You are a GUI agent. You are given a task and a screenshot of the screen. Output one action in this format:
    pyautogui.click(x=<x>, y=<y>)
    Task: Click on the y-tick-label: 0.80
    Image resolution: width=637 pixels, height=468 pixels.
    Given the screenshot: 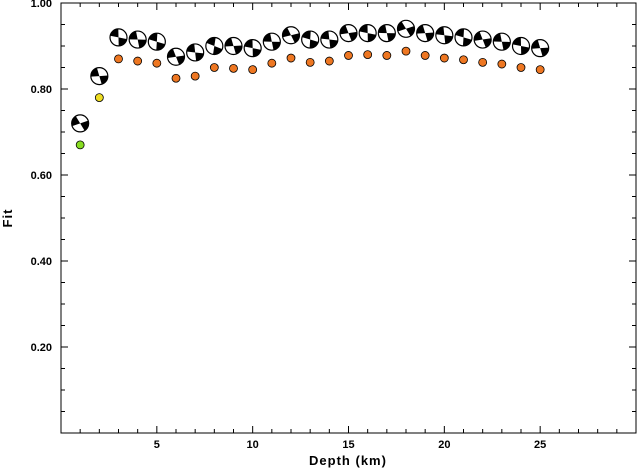 What is the action you would take?
    pyautogui.click(x=41, y=90)
    